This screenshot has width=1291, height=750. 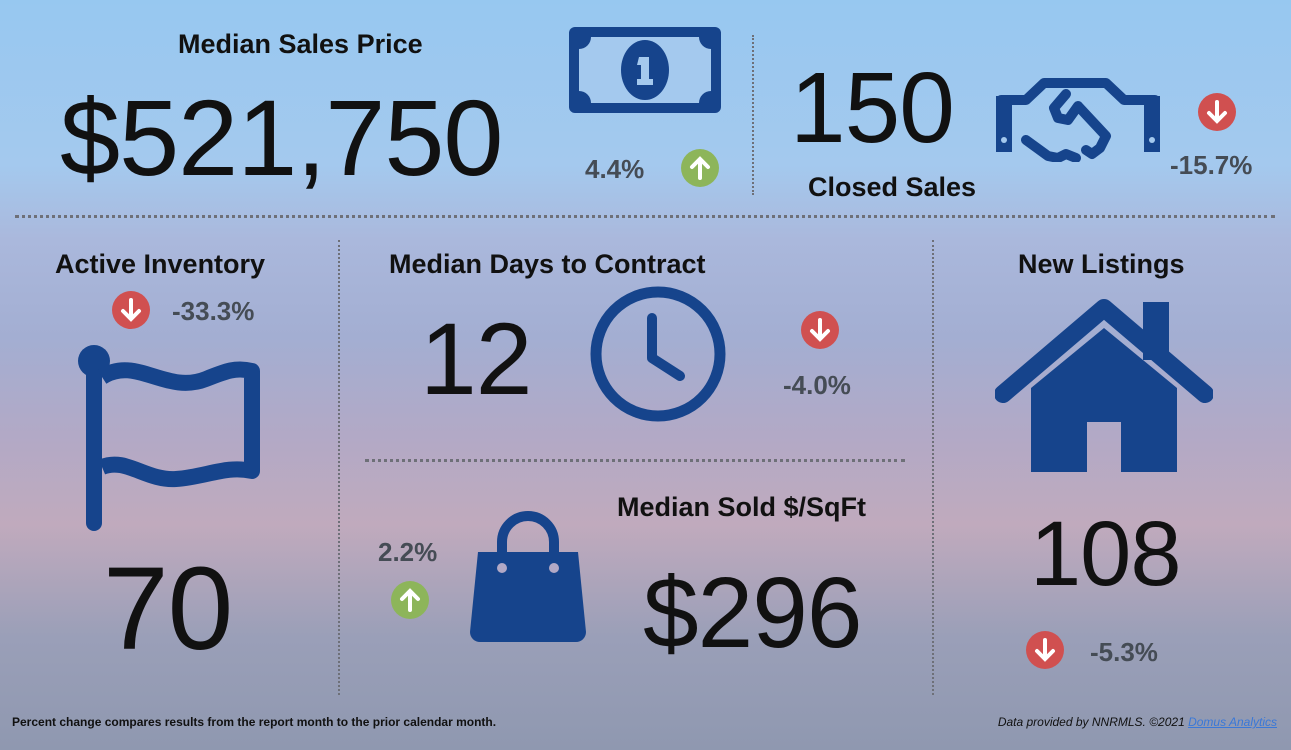 What do you see at coordinates (528, 576) in the screenshot?
I see `shopping-bag-icon` at bounding box center [528, 576].